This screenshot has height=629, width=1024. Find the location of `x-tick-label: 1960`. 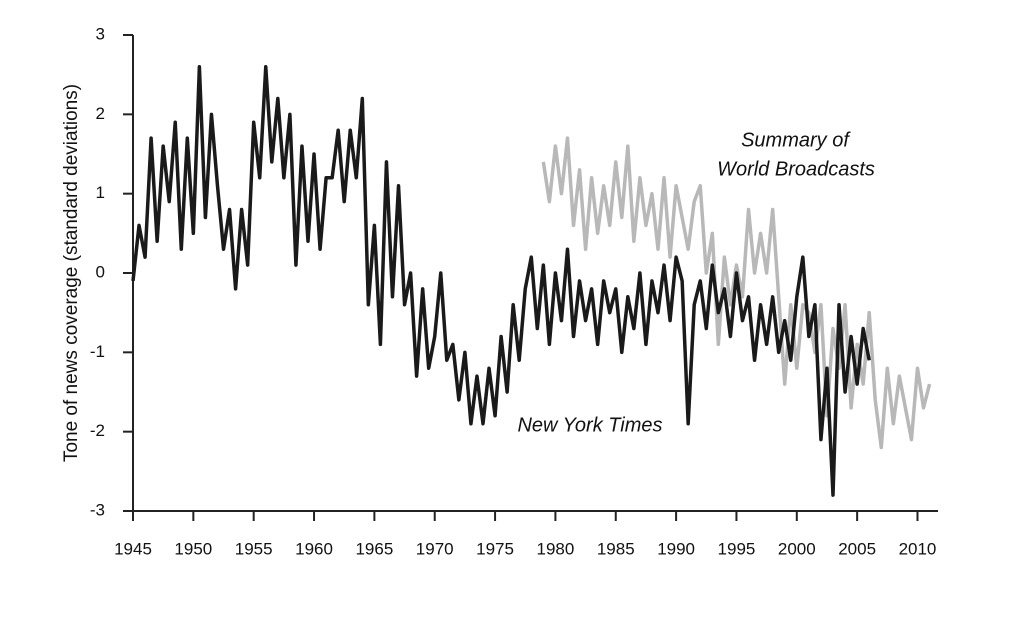

x-tick-label: 1960 is located at coordinates (314, 548).